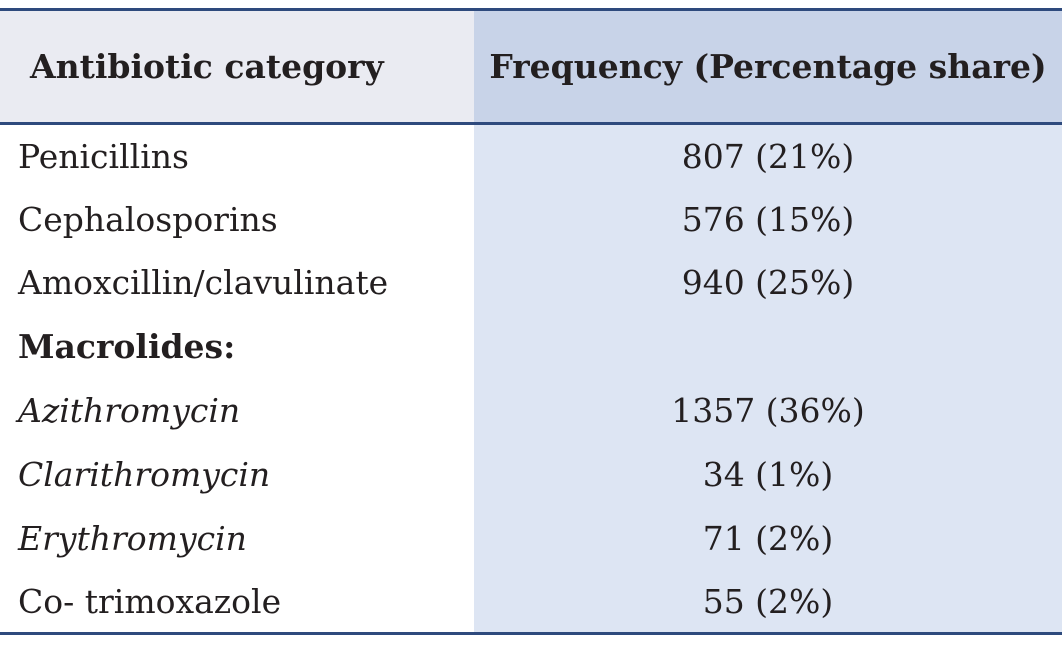 The width and height of the screenshot is (1062, 649). I want to click on category-cell: Clarithromycin, so click(237, 474).